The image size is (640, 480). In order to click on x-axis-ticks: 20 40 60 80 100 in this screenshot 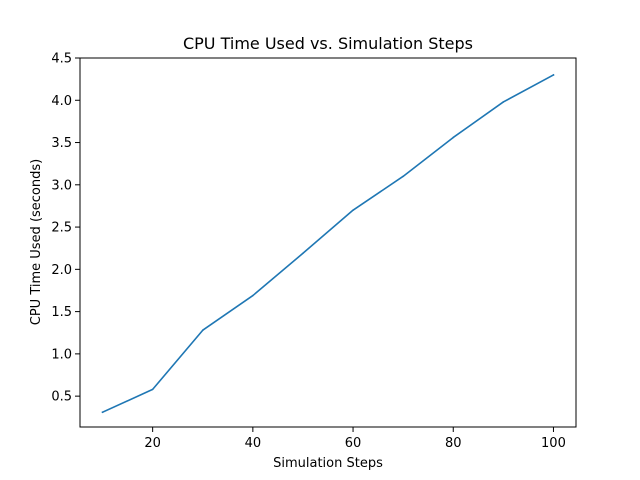, I will do `click(355, 439)`.